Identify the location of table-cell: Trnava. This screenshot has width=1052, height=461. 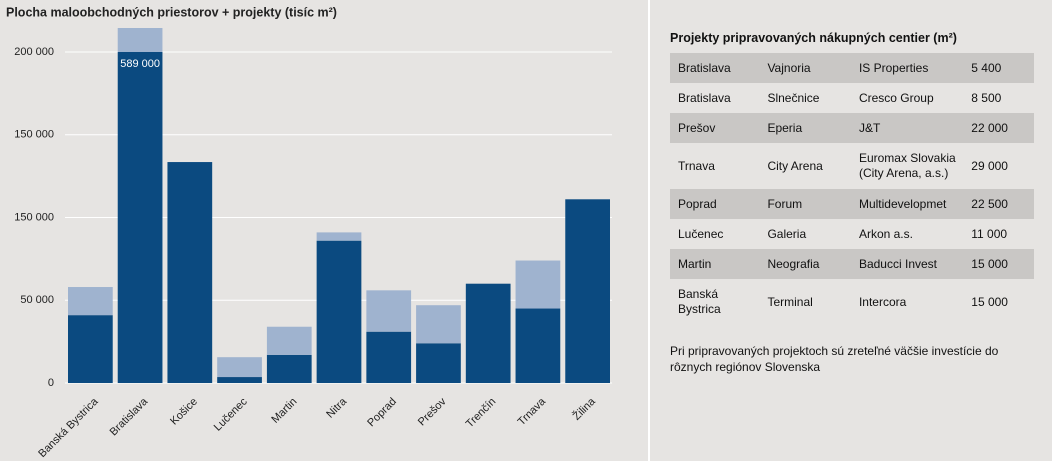
(696, 165).